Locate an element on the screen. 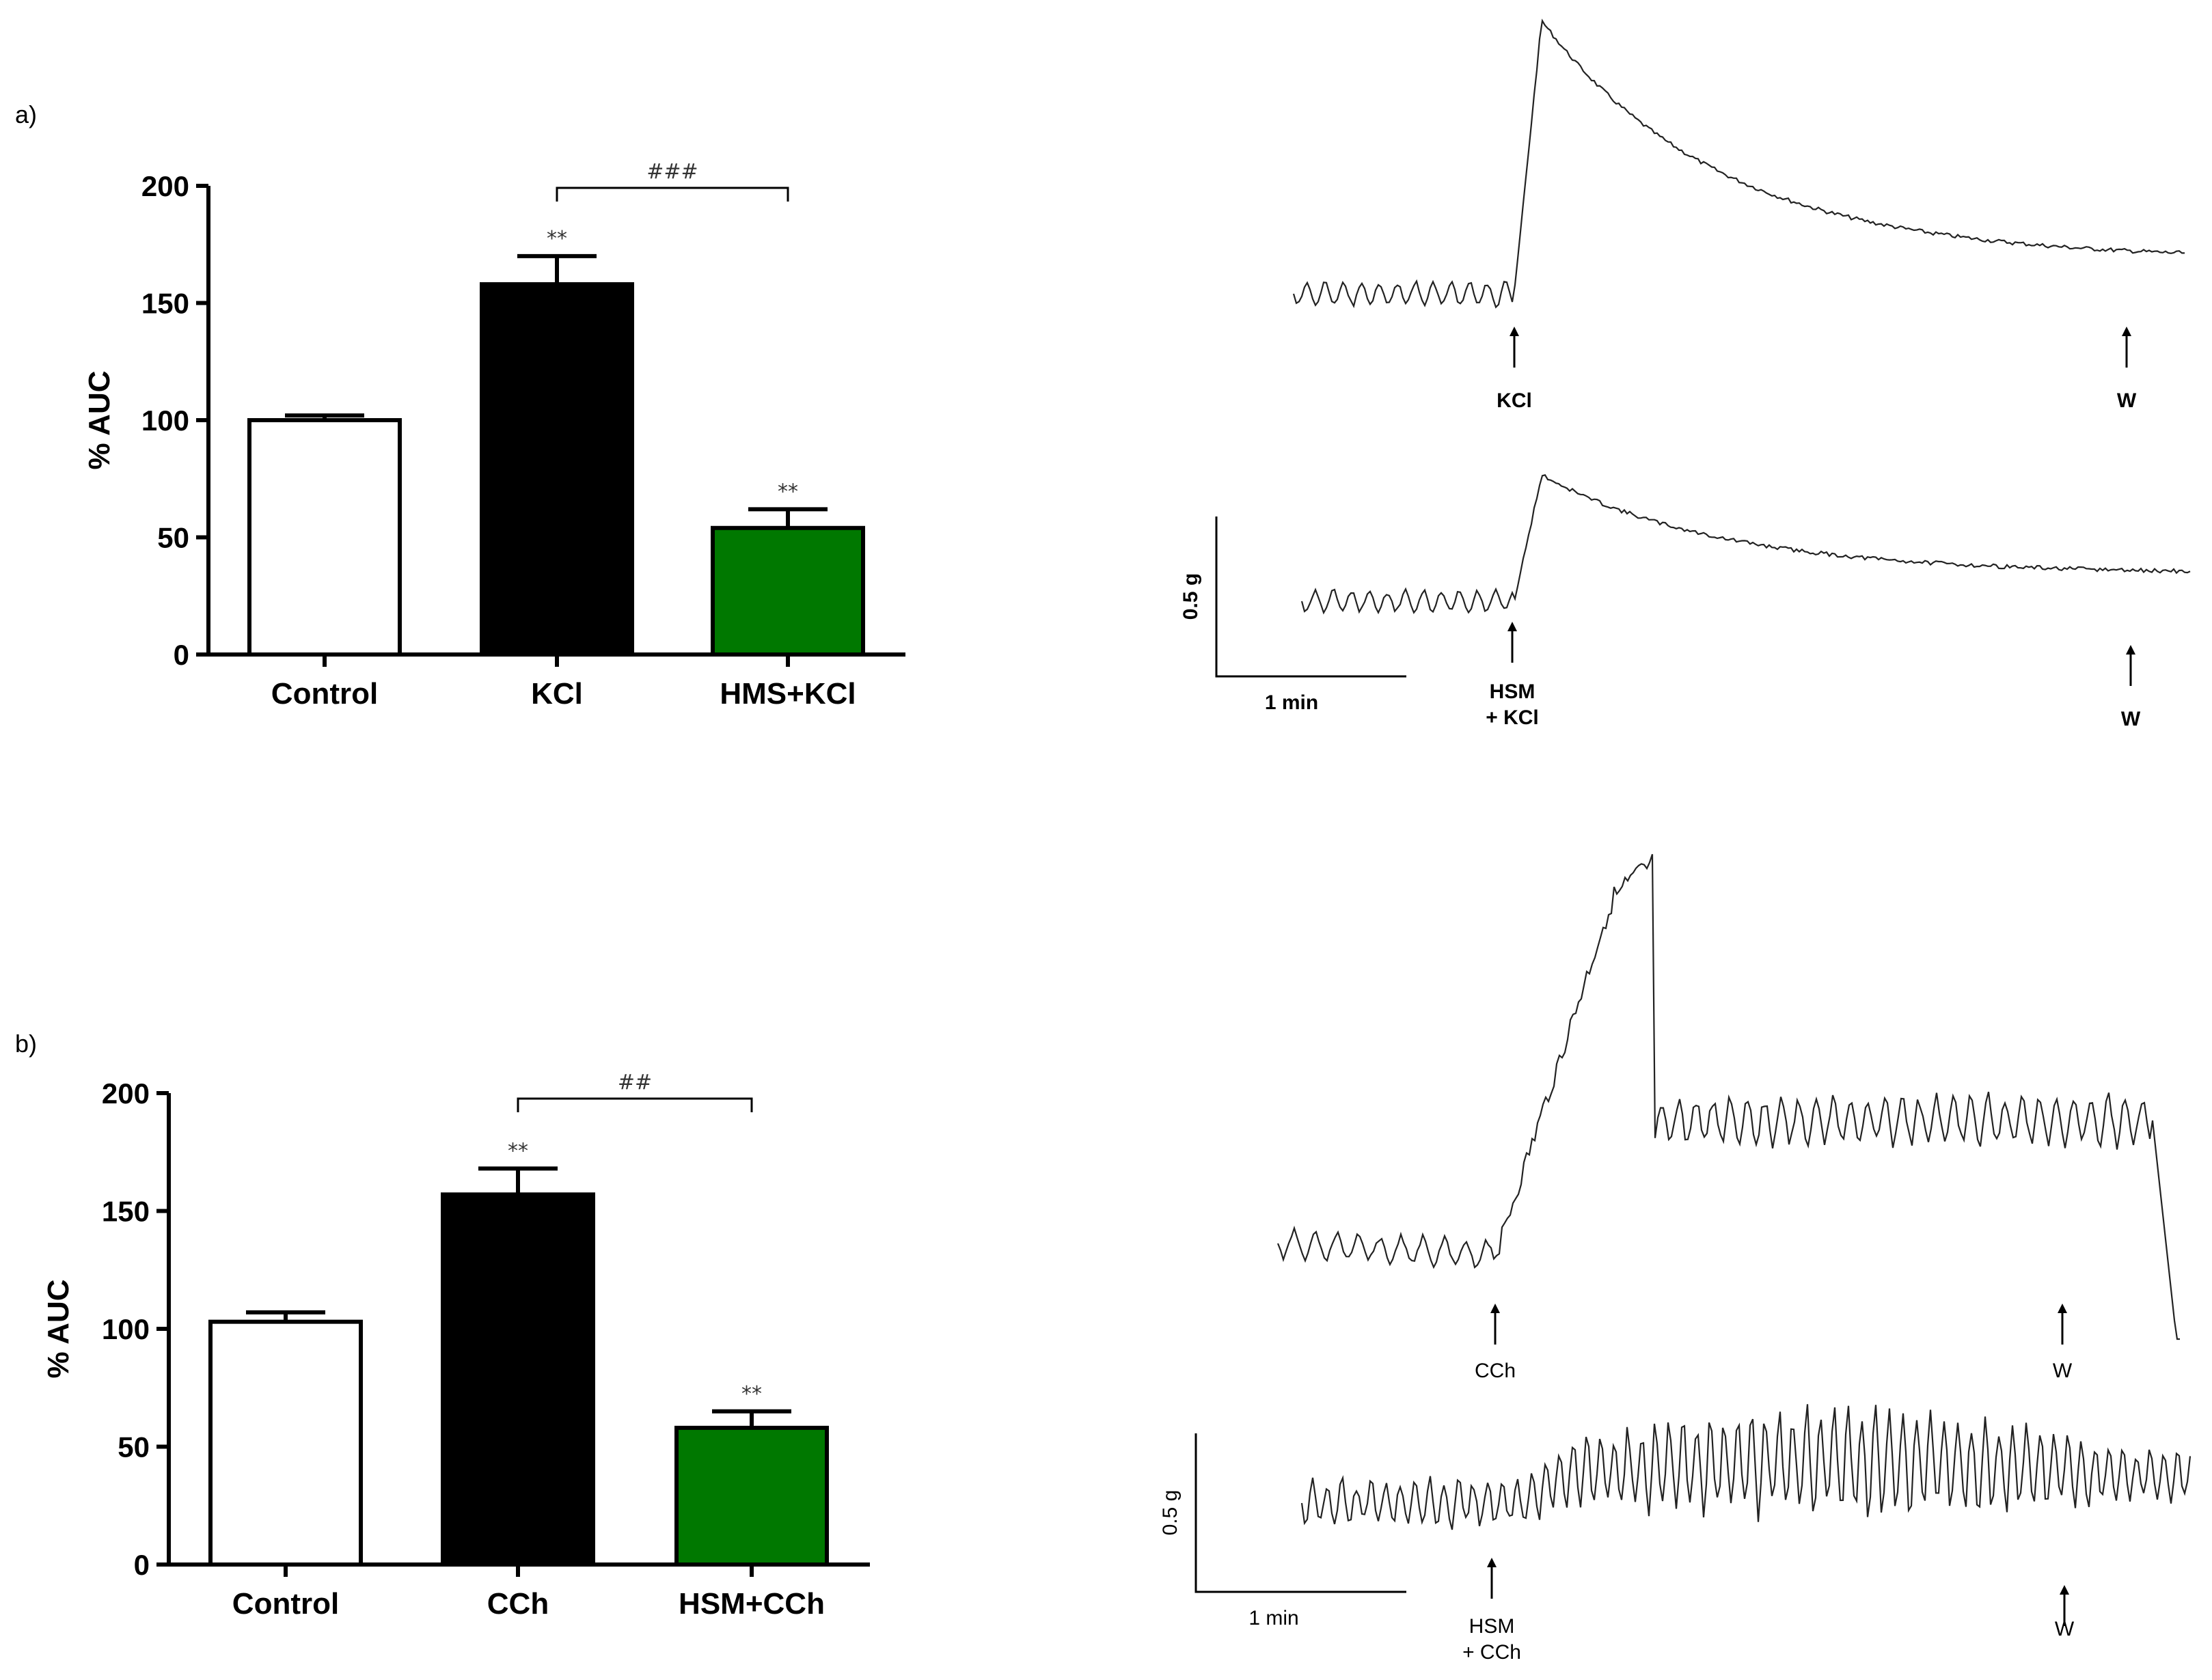  panel-b-label: b) is located at coordinates (26, 1044).